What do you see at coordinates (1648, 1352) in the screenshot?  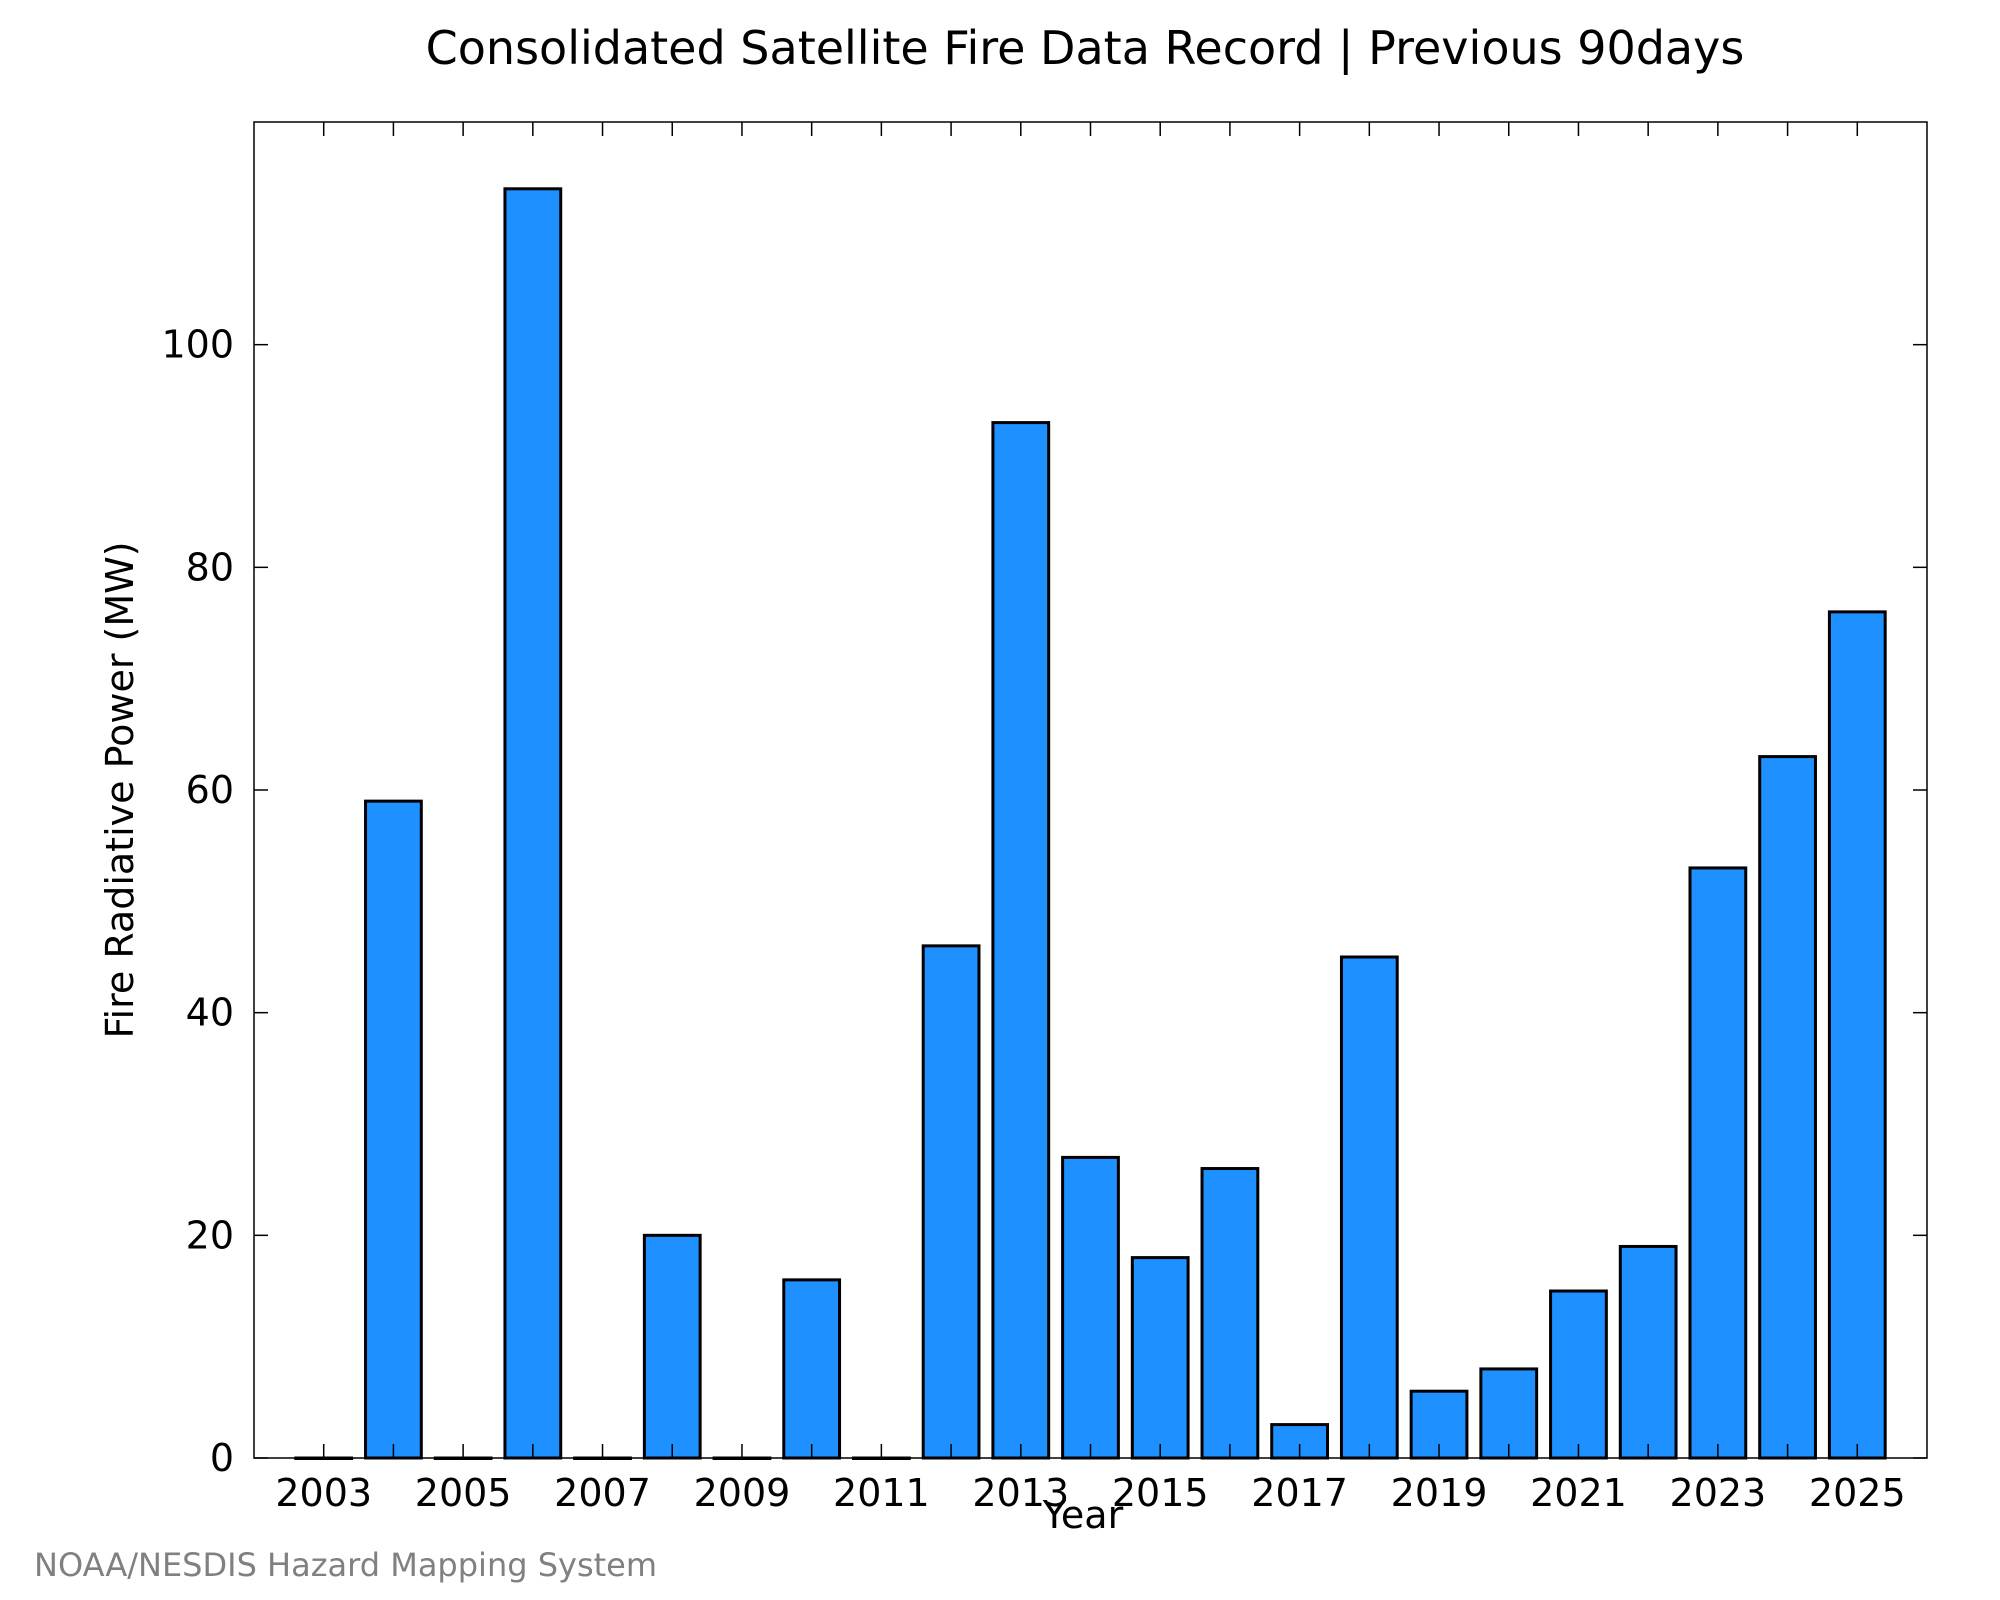 I see `bar-2022` at bounding box center [1648, 1352].